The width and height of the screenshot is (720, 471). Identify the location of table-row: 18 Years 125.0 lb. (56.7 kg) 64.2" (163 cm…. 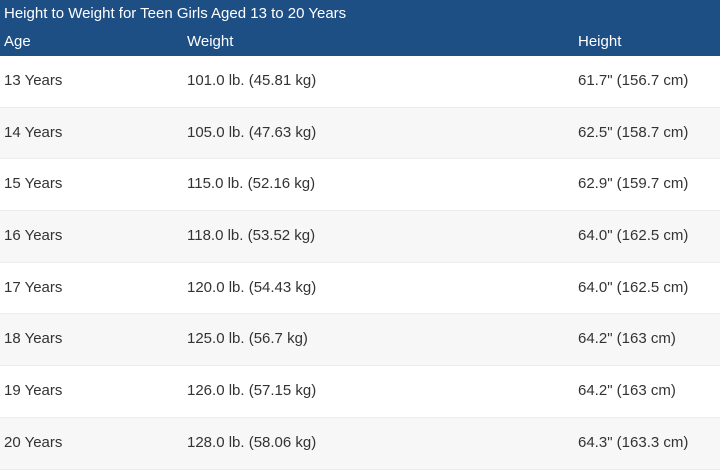
(360, 340).